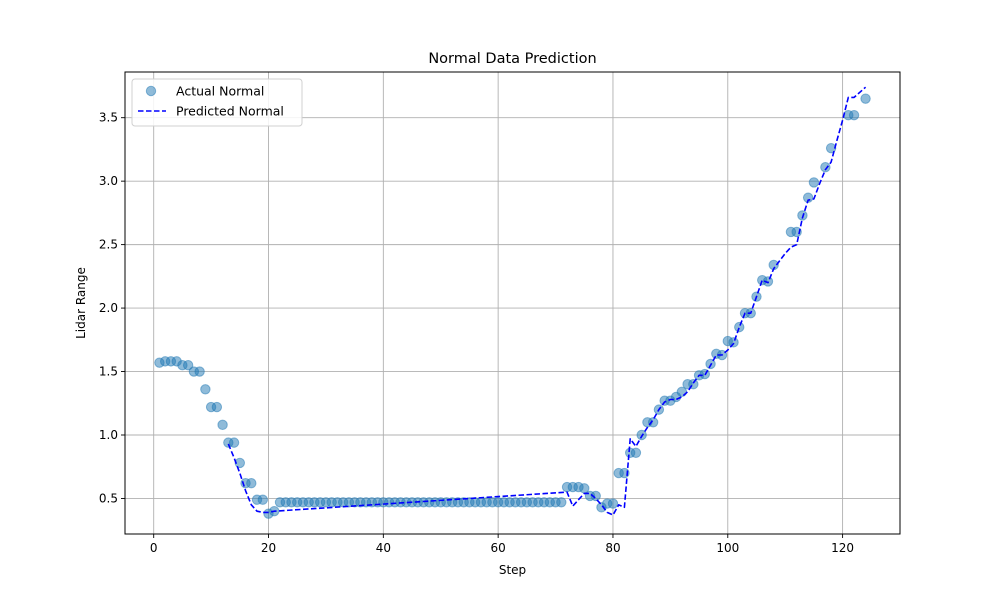 This screenshot has width=1000, height=600. What do you see at coordinates (108, 181) in the screenshot?
I see `y-tick-label: 3.0` at bounding box center [108, 181].